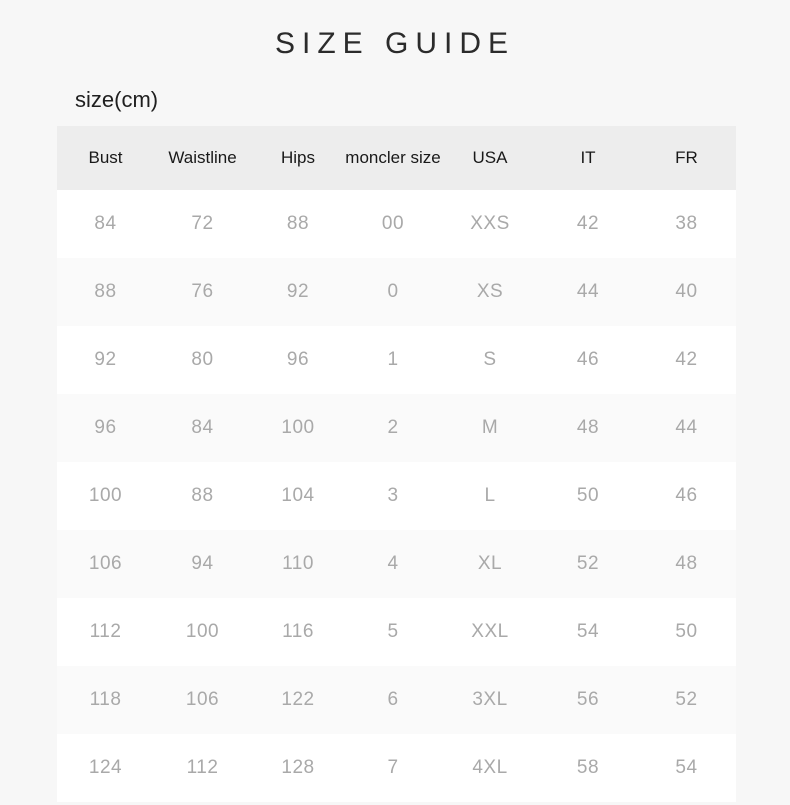  I want to click on table-cell: 0, so click(393, 291).